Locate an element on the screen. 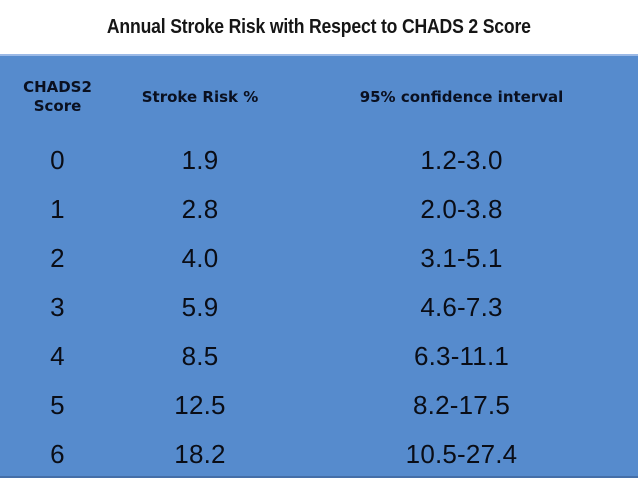 This screenshot has width=638, height=478. table-row: 2 4.0 3.1-5.1 is located at coordinates (319, 258).